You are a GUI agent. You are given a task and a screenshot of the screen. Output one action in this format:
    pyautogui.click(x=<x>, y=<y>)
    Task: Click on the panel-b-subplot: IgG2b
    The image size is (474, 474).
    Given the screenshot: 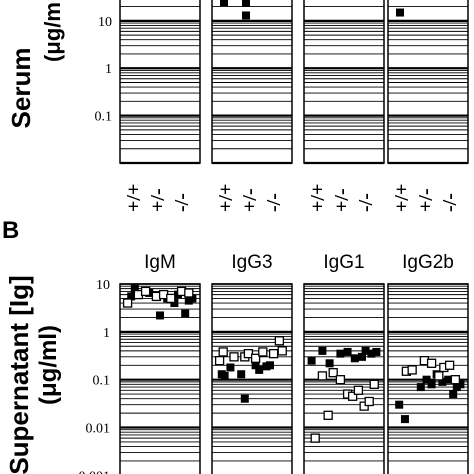 What is the action you would take?
    pyautogui.click(x=428, y=363)
    